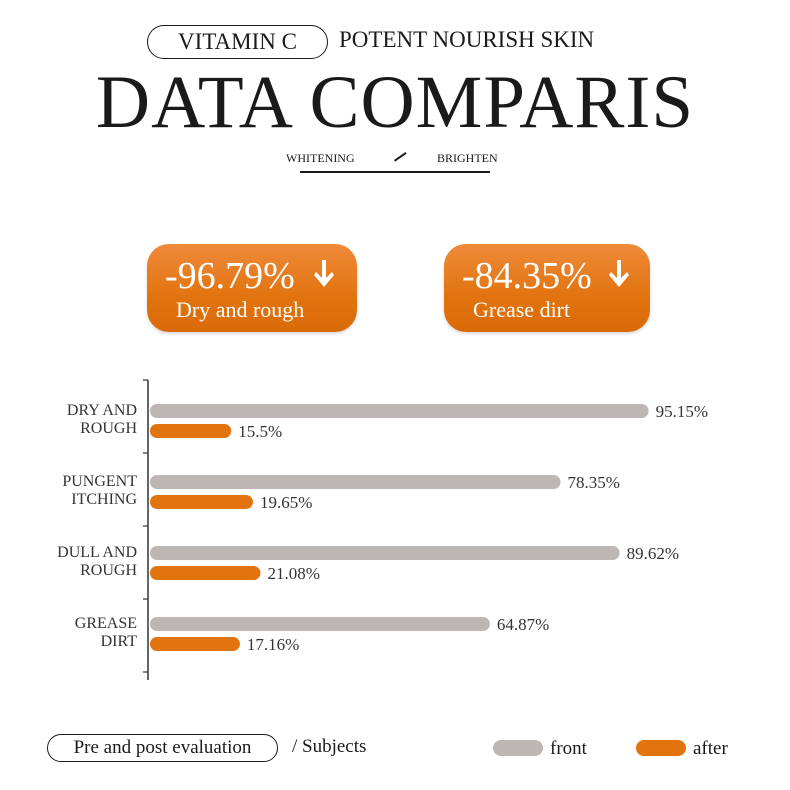 The height and width of the screenshot is (790, 790). What do you see at coordinates (102, 410) in the screenshot?
I see `category-label-line: DRY AND` at bounding box center [102, 410].